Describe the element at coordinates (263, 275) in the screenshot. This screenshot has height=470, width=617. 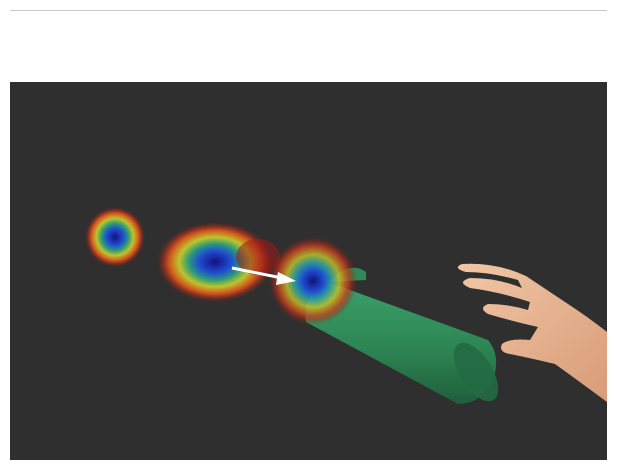
I see `motion-arrow` at that location.